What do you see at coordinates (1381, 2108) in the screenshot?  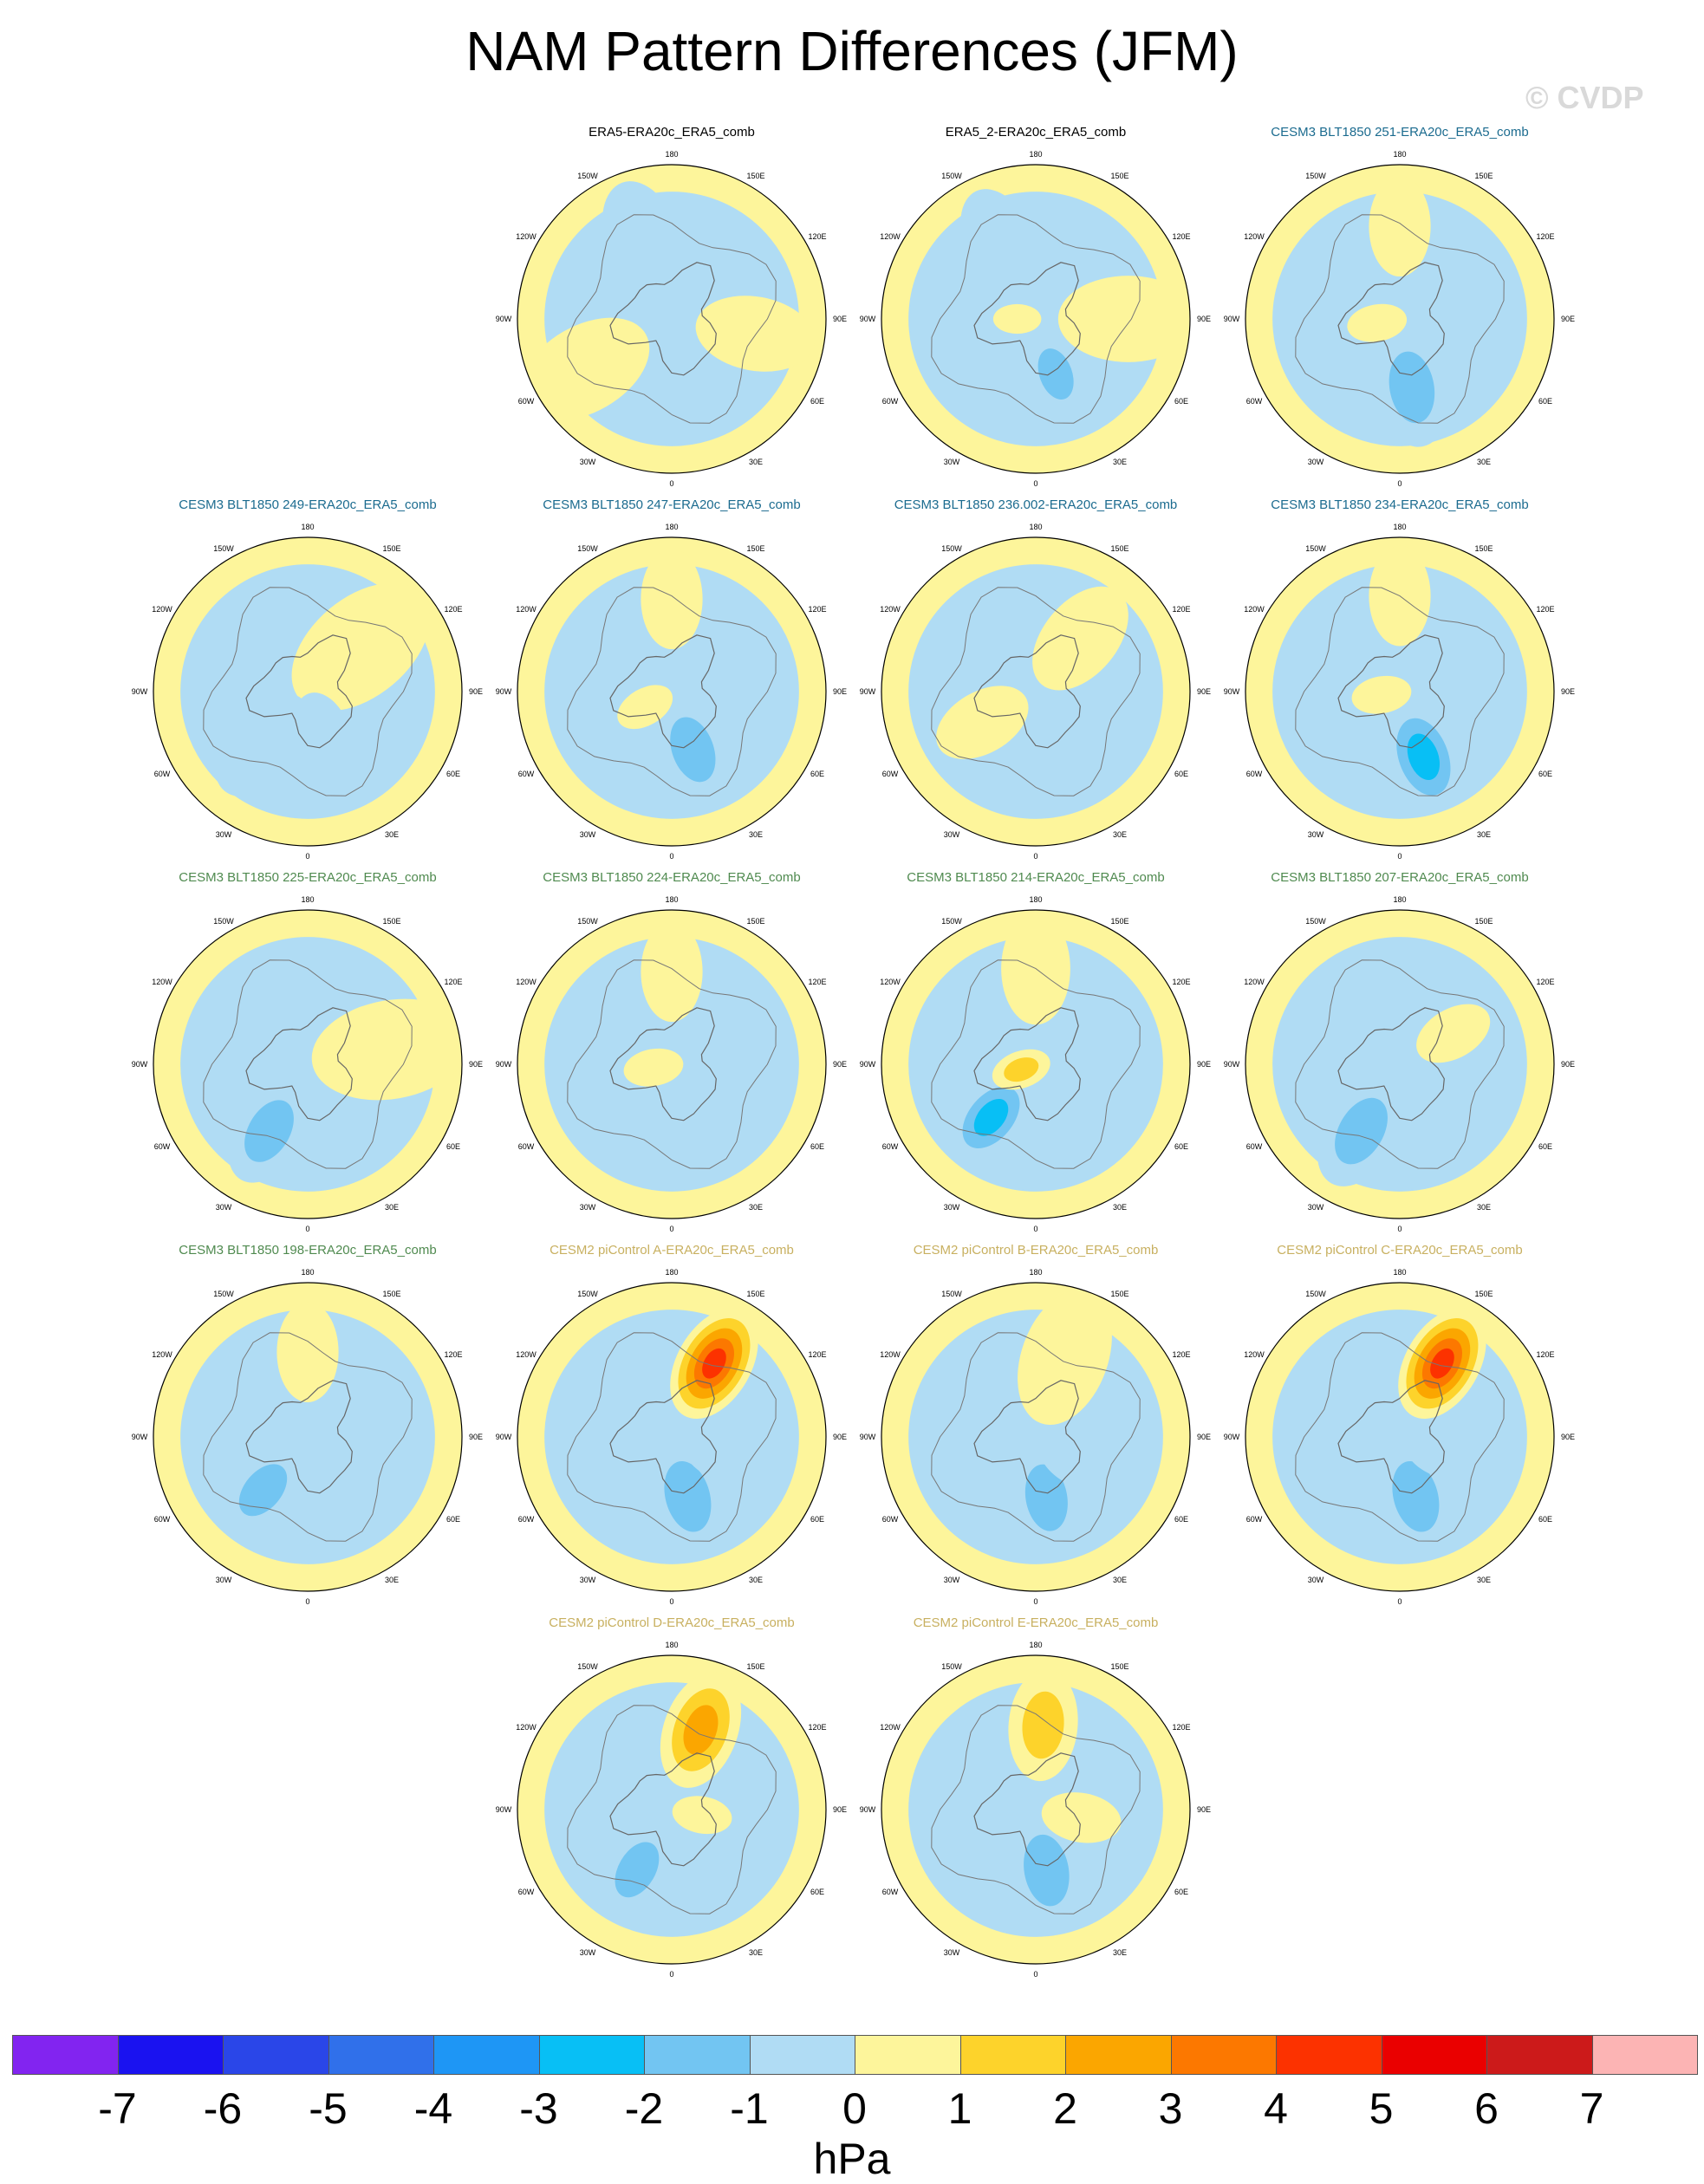 I see `colorbar-tick-label: 5` at bounding box center [1381, 2108].